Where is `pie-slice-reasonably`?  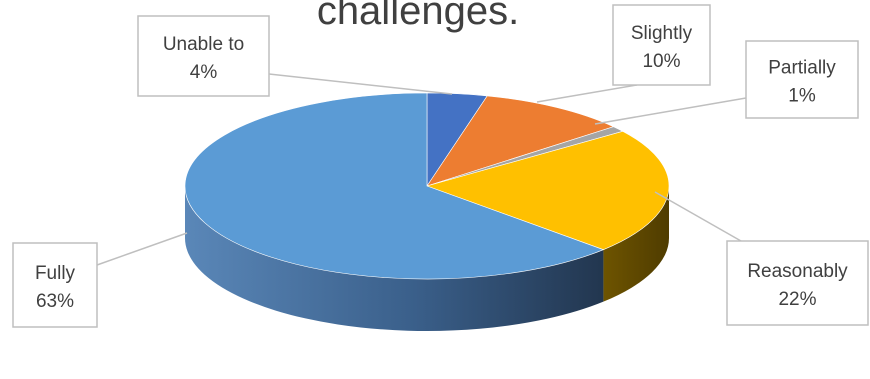 pie-slice-reasonably is located at coordinates (548, 190).